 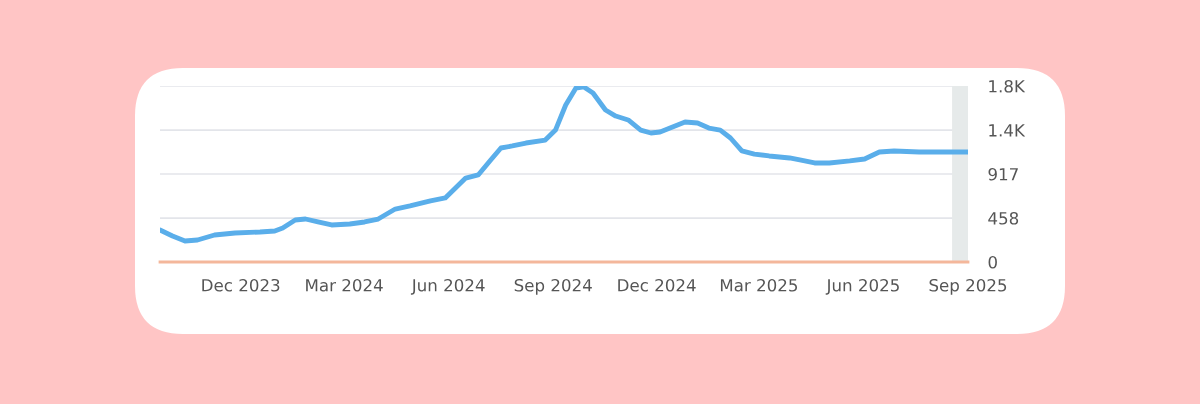 What do you see at coordinates (241, 285) in the screenshot?
I see `x-tick-label: Dec 2023` at bounding box center [241, 285].